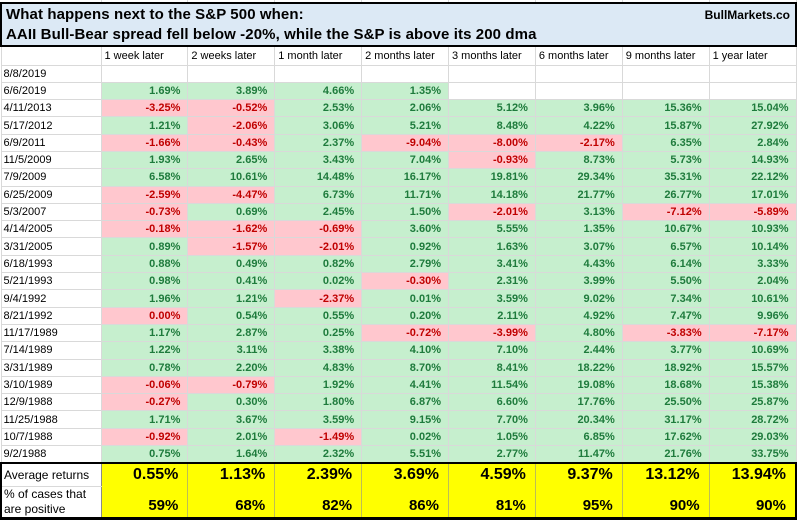  I want to click on summary-positive-cell: 86%, so click(405, 503).